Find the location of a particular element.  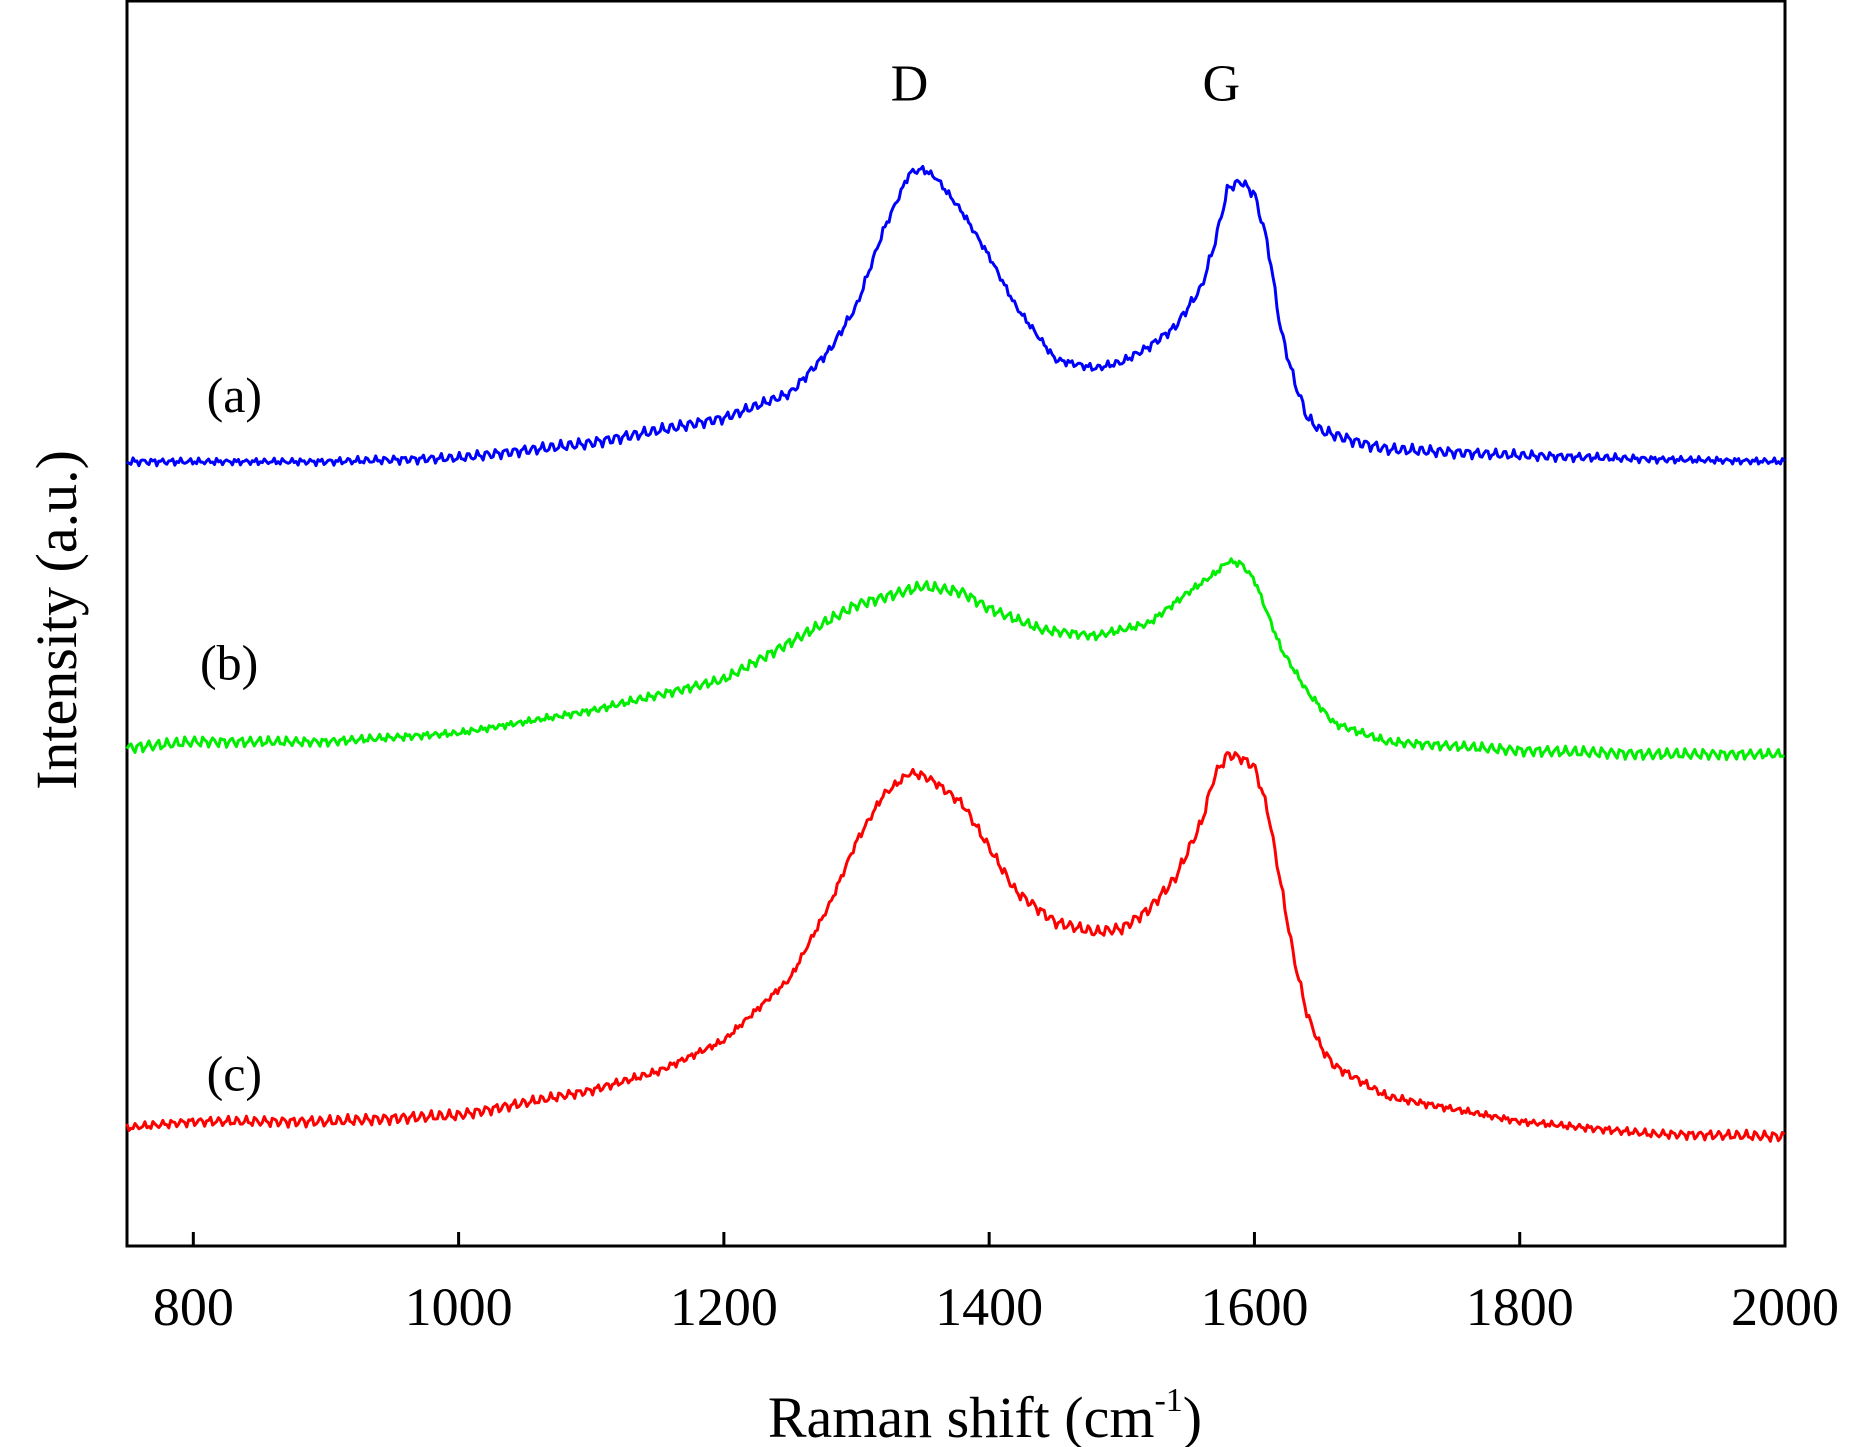

x-tick-label: 1600 is located at coordinates (1254, 1307).